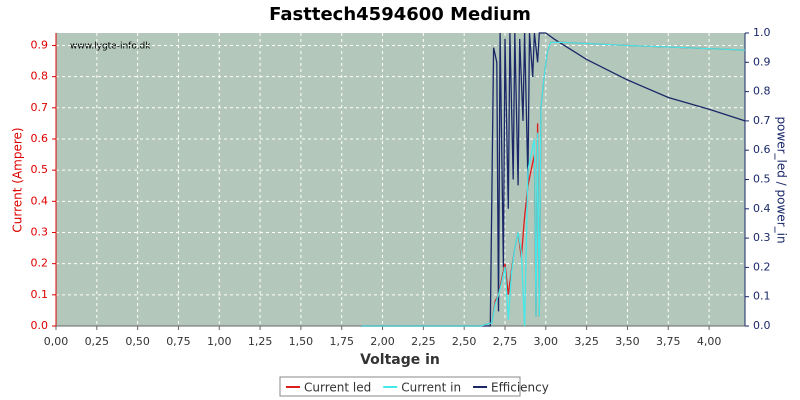  What do you see at coordinates (18, 179) in the screenshot?
I see `y-axis-label: Current (Ampere)` at bounding box center [18, 179].